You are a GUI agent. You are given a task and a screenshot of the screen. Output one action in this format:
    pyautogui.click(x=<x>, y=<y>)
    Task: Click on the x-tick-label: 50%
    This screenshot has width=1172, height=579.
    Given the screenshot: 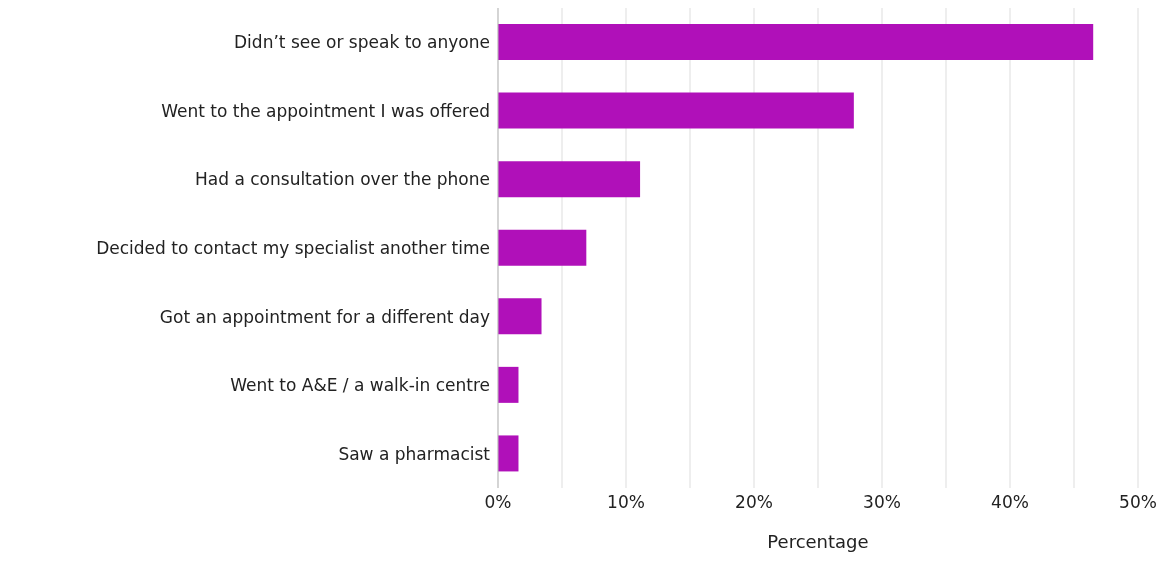 What is the action you would take?
    pyautogui.click(x=1138, y=502)
    